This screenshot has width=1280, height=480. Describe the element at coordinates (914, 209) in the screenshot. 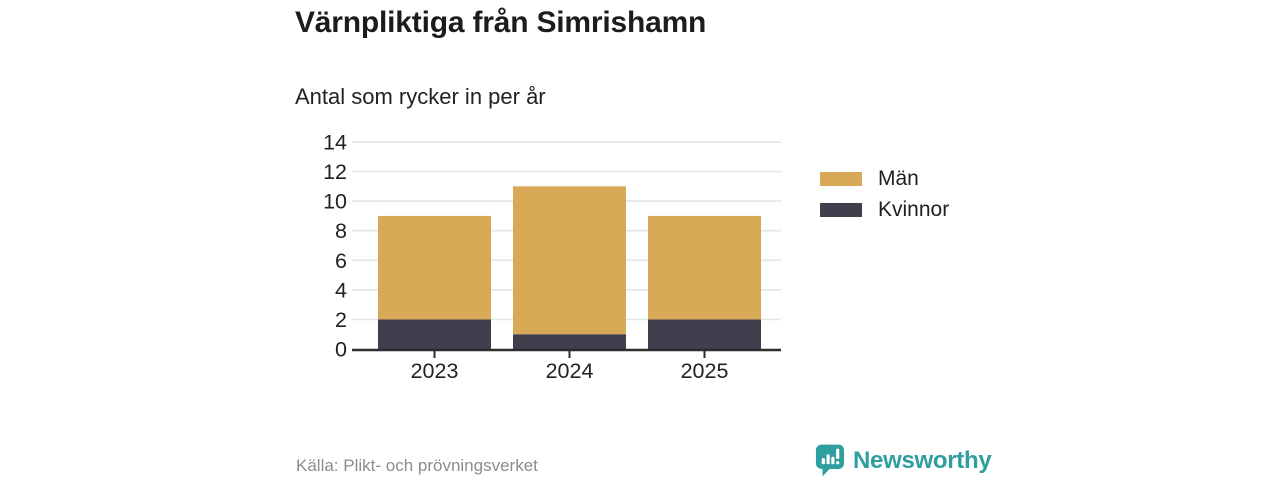

I see `legend-label-kvinnor: Kvinnor` at that location.